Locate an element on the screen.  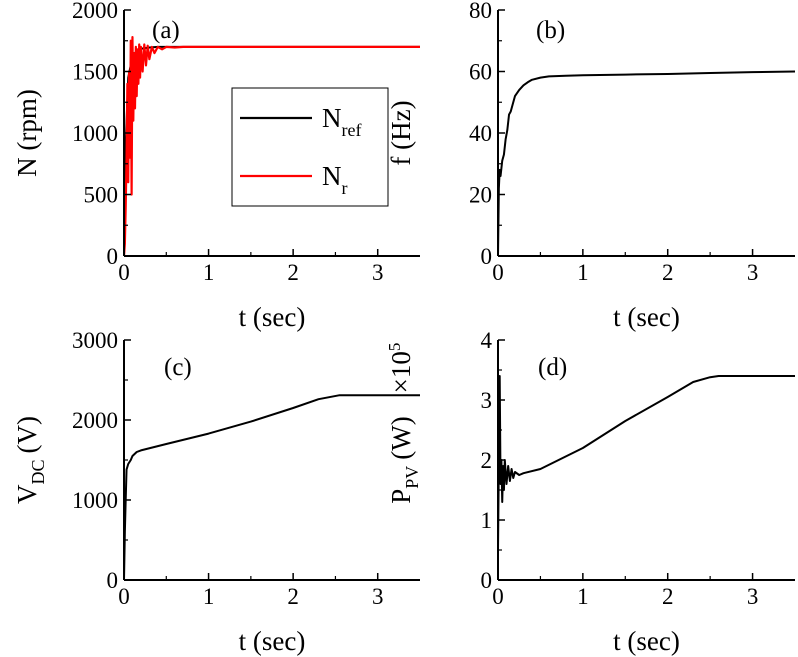
y-tick-label: 2 is located at coordinates (487, 460).